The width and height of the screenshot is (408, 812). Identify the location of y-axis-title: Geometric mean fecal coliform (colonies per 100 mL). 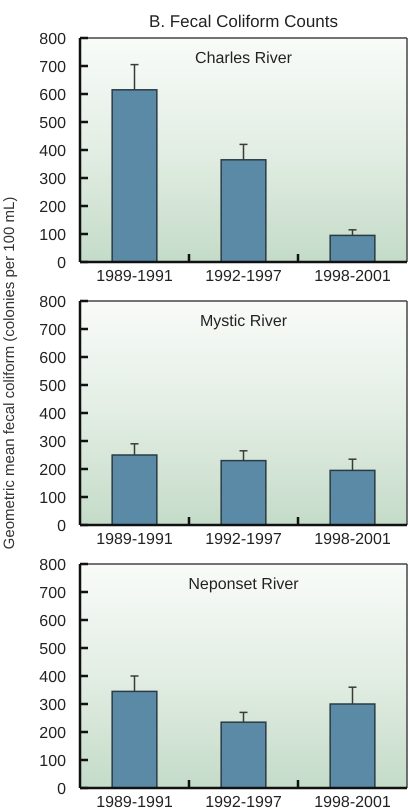
(9, 373).